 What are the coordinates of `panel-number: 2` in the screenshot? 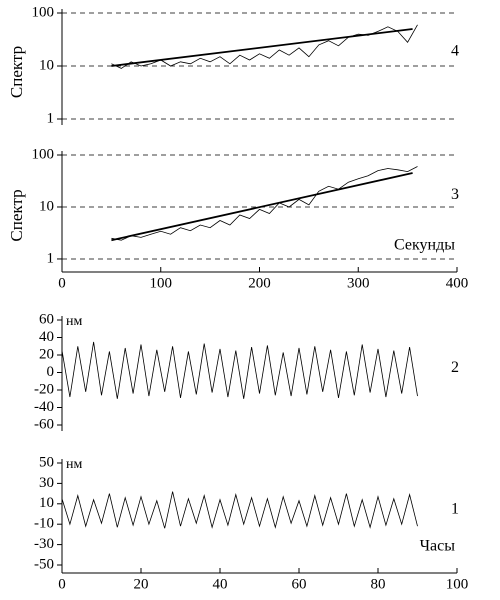 It's located at (455, 367).